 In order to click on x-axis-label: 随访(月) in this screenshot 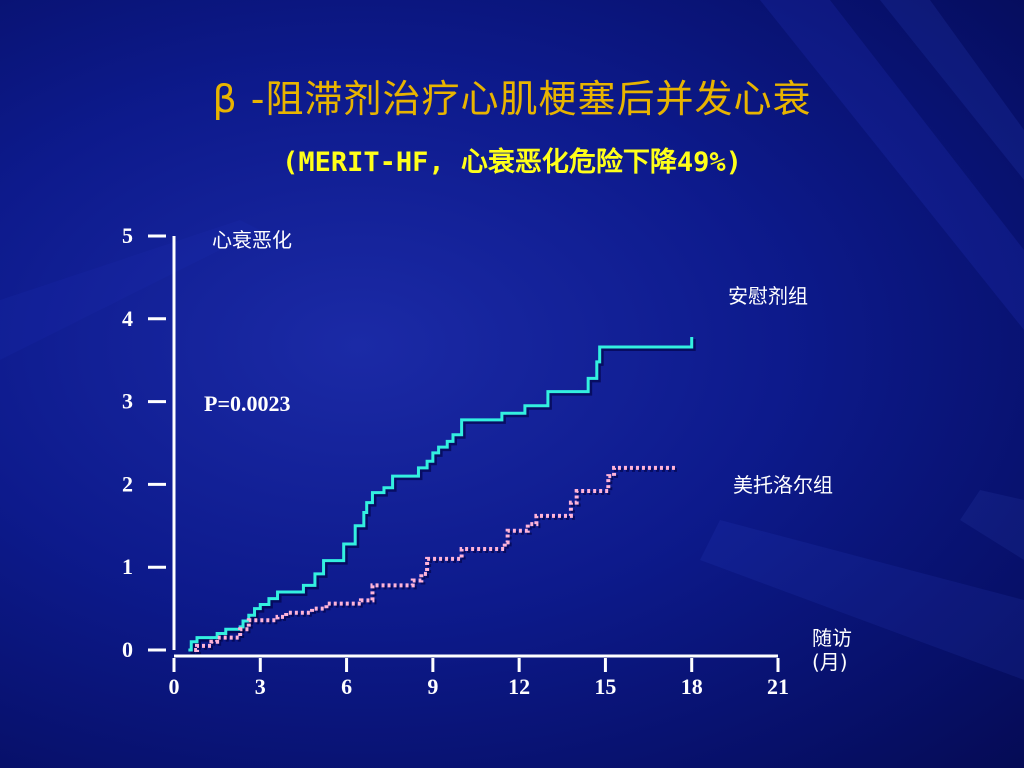, I will do `click(832, 650)`.